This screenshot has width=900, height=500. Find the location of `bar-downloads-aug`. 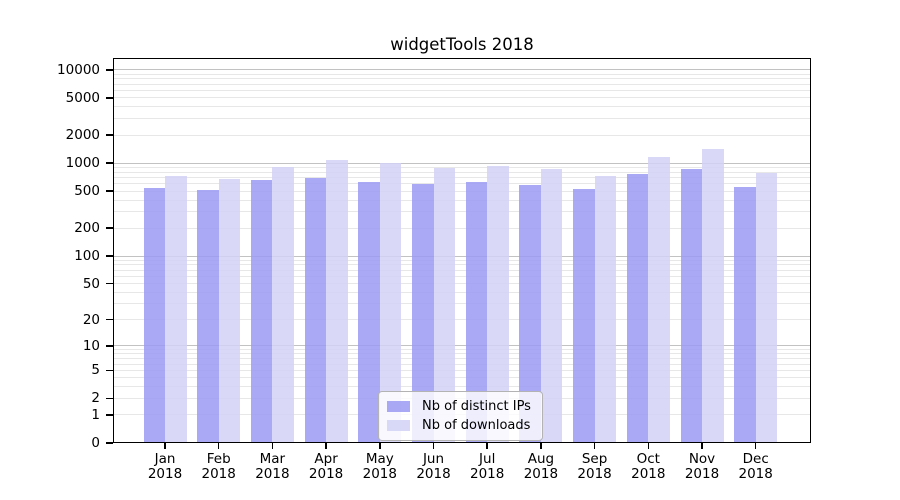

bar-downloads-aug is located at coordinates (551, 305).